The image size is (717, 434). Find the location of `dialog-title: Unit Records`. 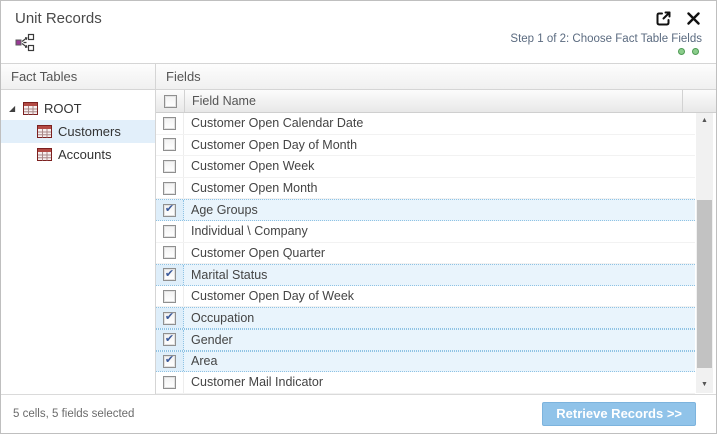

dialog-title: Unit Records is located at coordinates (58, 18).